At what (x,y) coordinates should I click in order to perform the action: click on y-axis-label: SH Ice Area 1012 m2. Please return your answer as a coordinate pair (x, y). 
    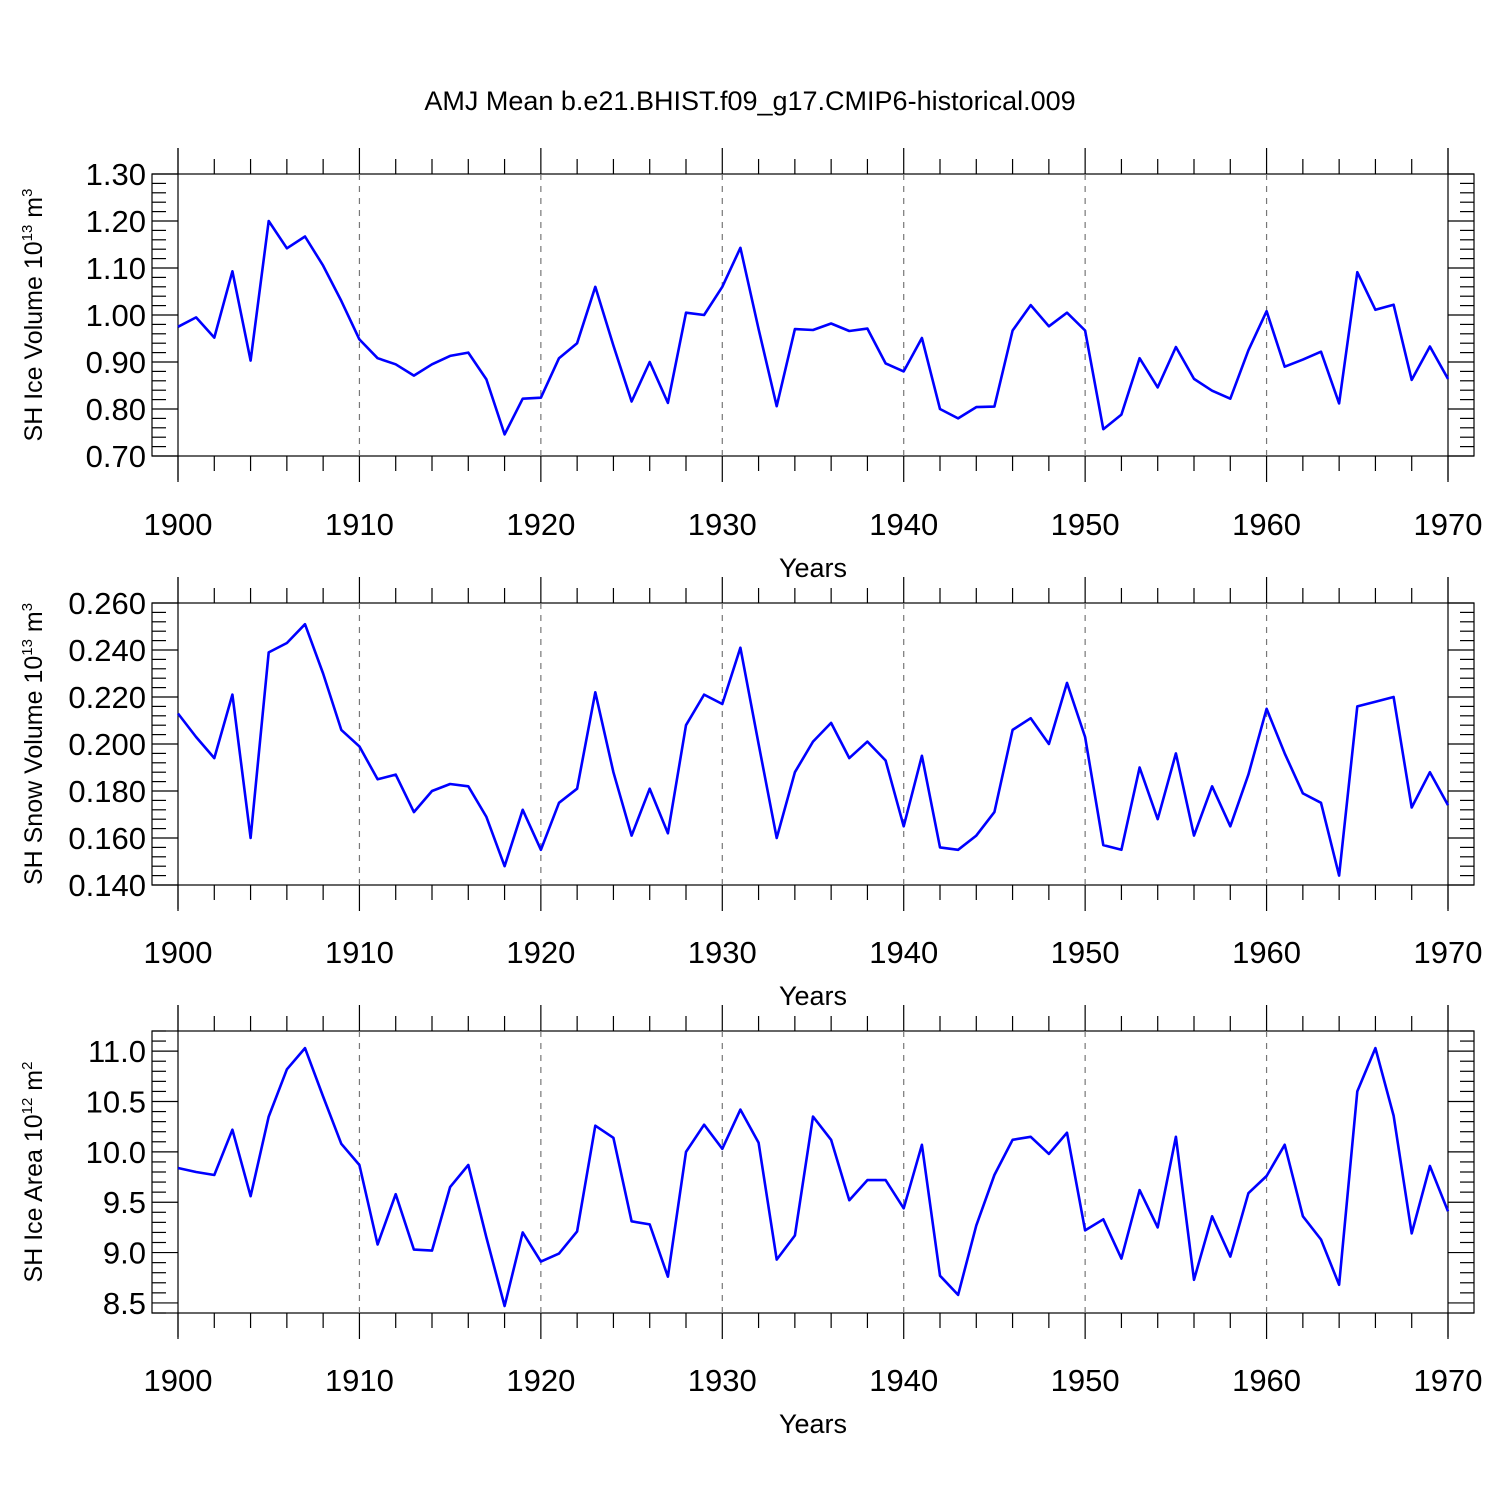
    Looking at the image, I should click on (33, 1172).